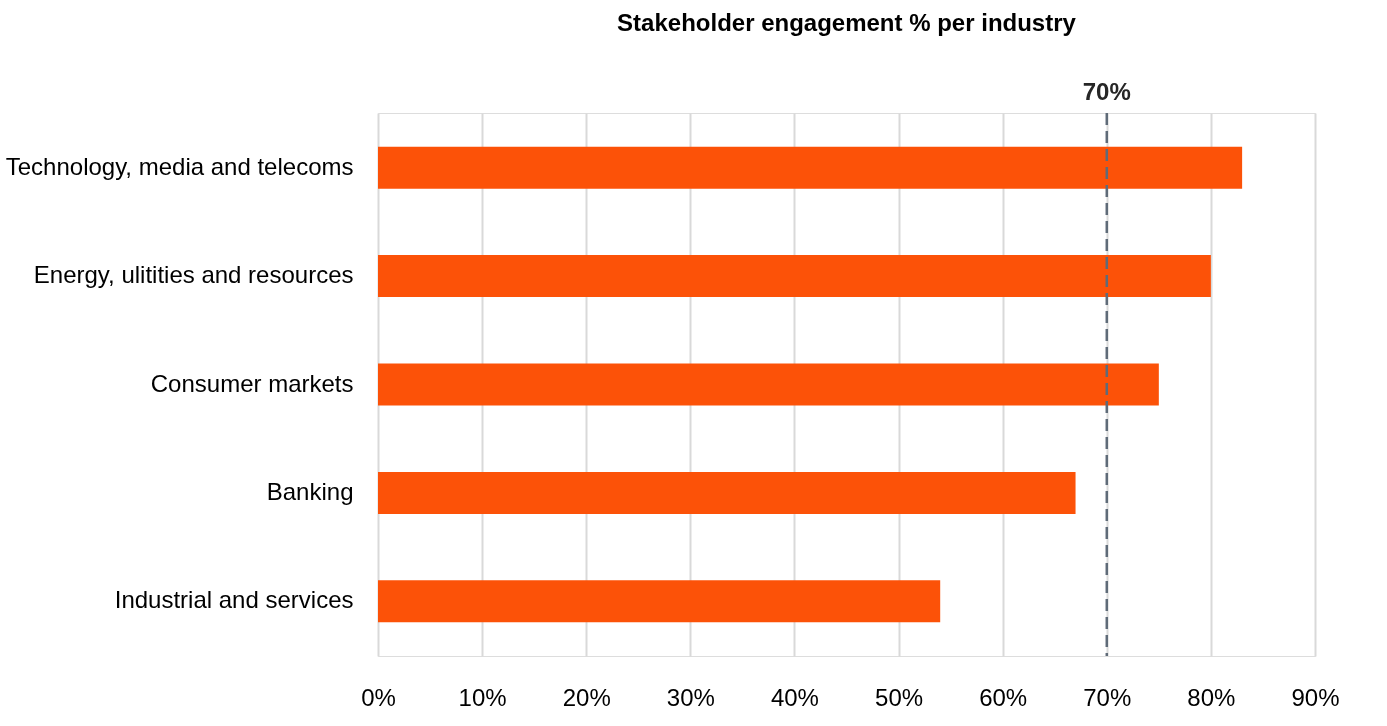 The image size is (1387, 726). I want to click on x-tick-label: 60%, so click(1003, 697).